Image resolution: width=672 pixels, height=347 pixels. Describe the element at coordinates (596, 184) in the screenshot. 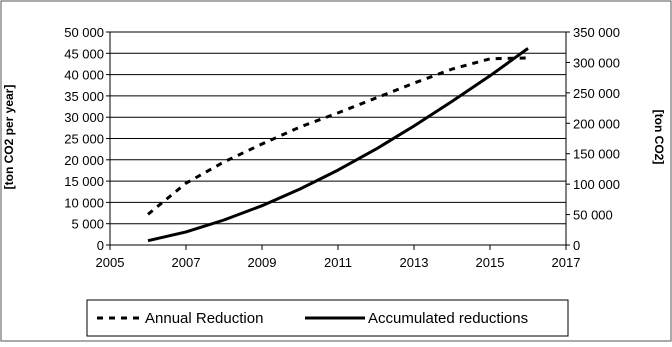

I see `y2-tick-label-2: 100 000` at that location.